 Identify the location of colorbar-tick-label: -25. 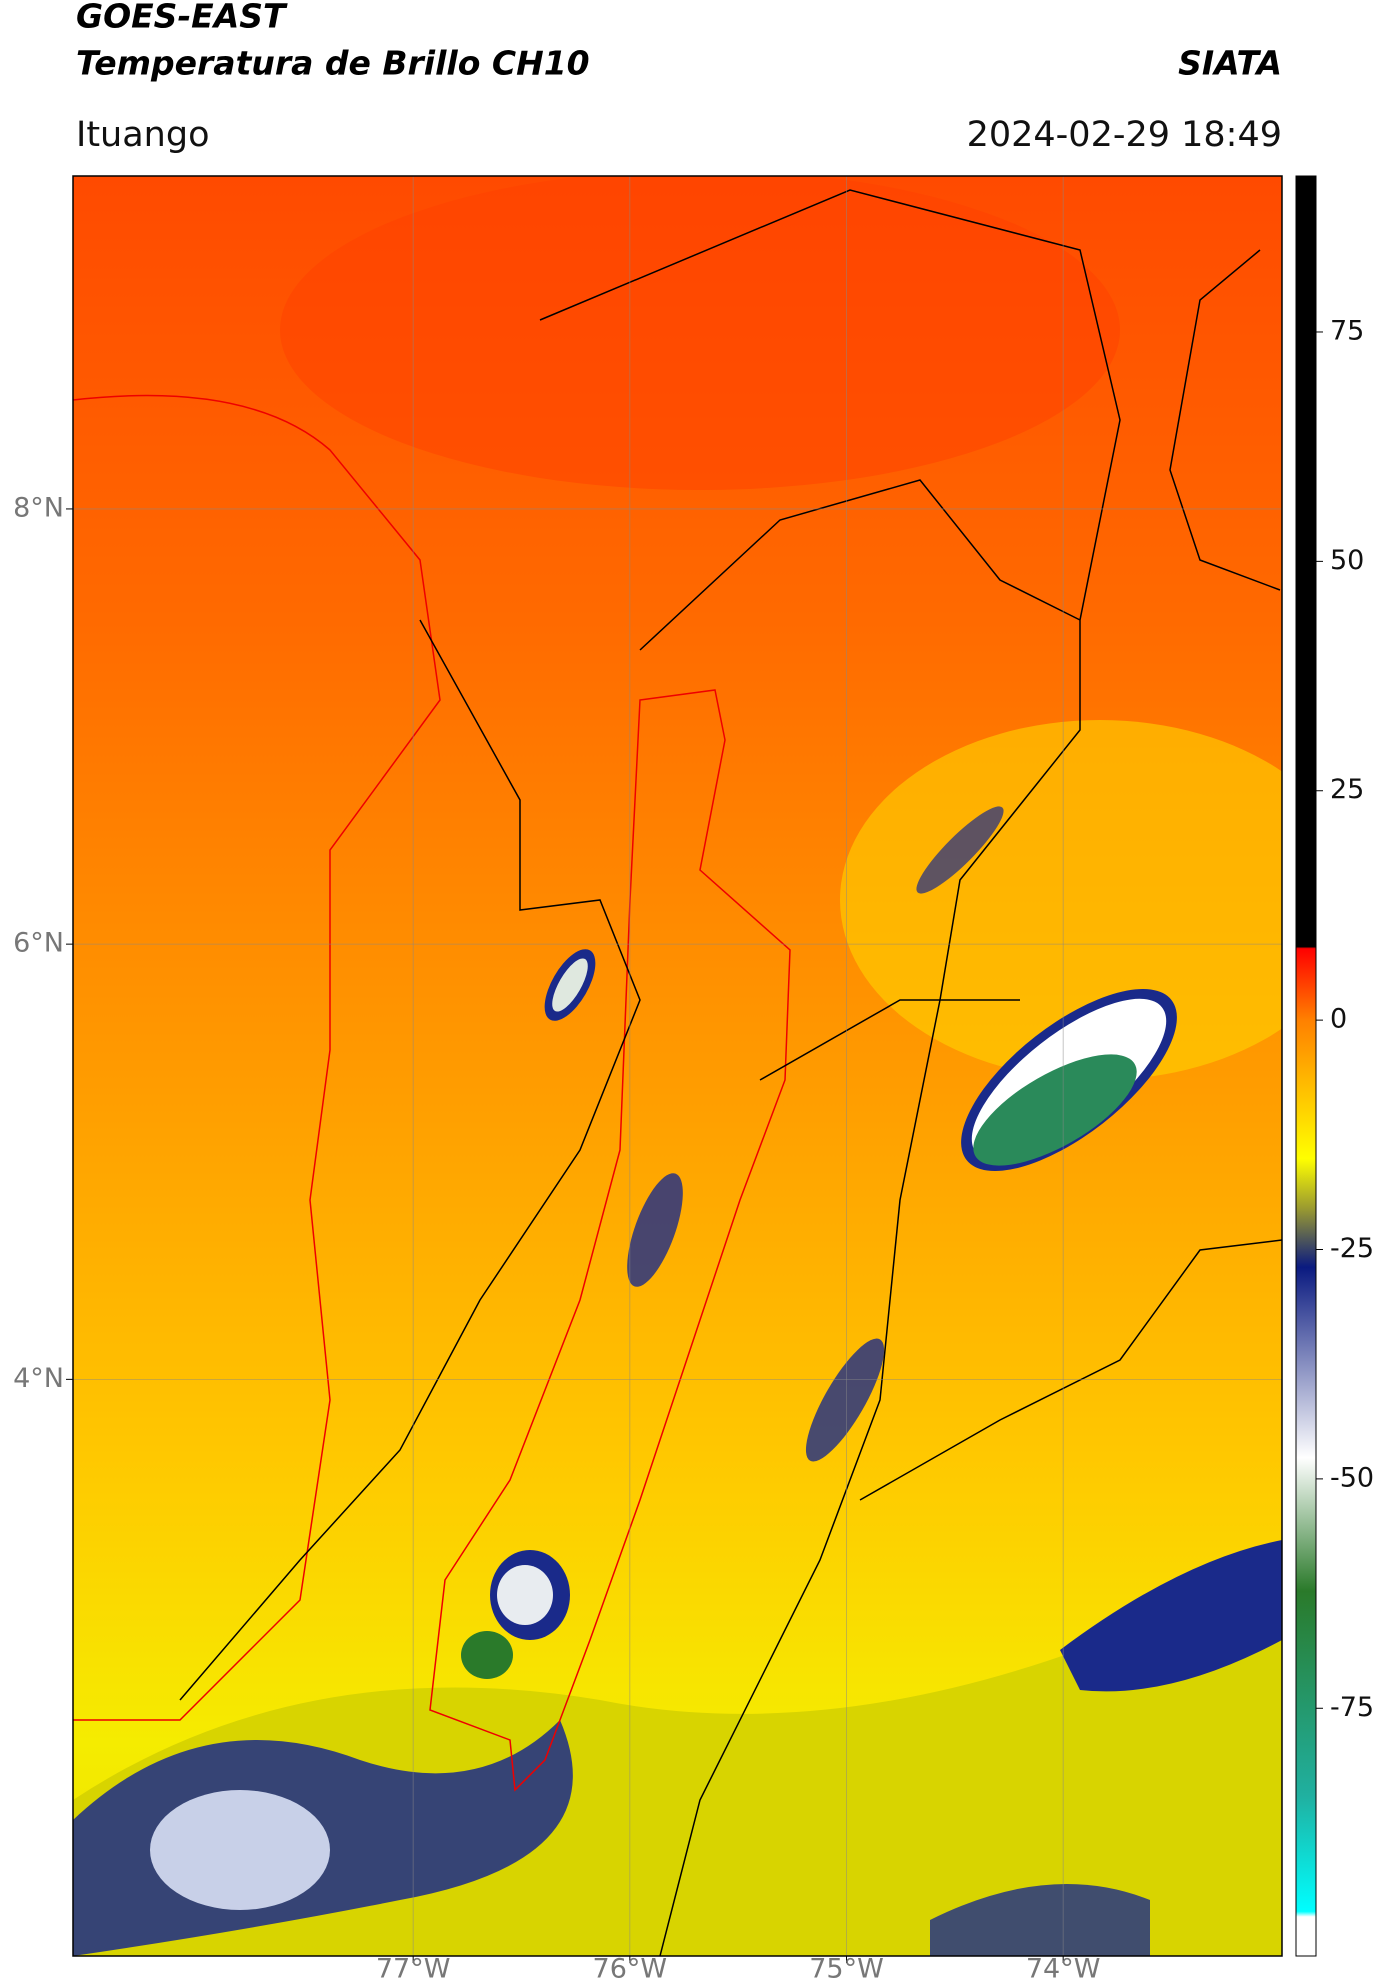
(1352, 1248).